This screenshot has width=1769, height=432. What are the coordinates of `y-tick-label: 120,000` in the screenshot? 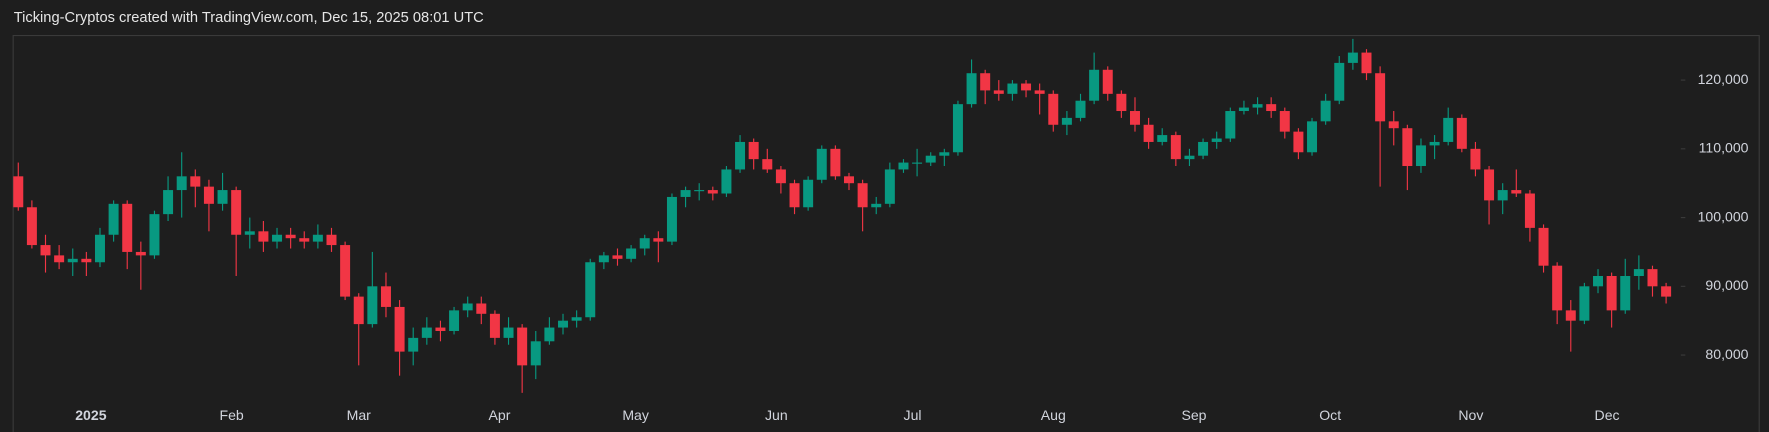 It's located at (1723, 79).